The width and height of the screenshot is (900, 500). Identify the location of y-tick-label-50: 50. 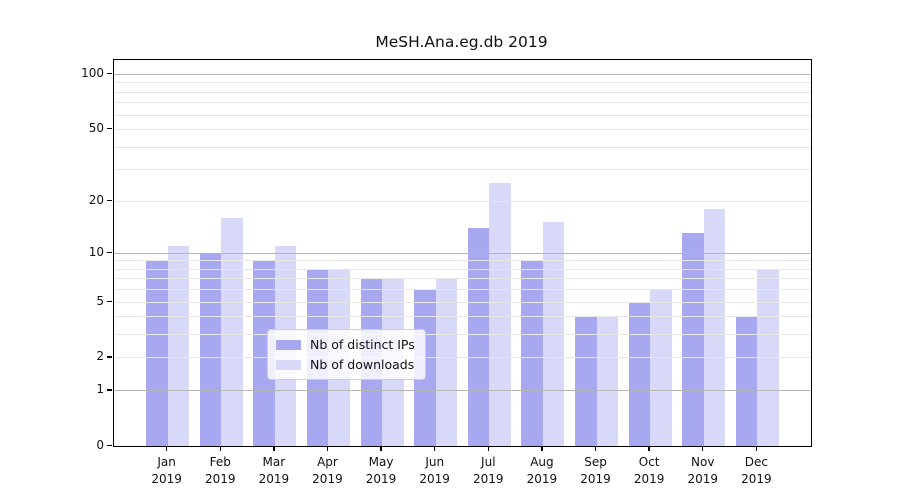
(96, 127).